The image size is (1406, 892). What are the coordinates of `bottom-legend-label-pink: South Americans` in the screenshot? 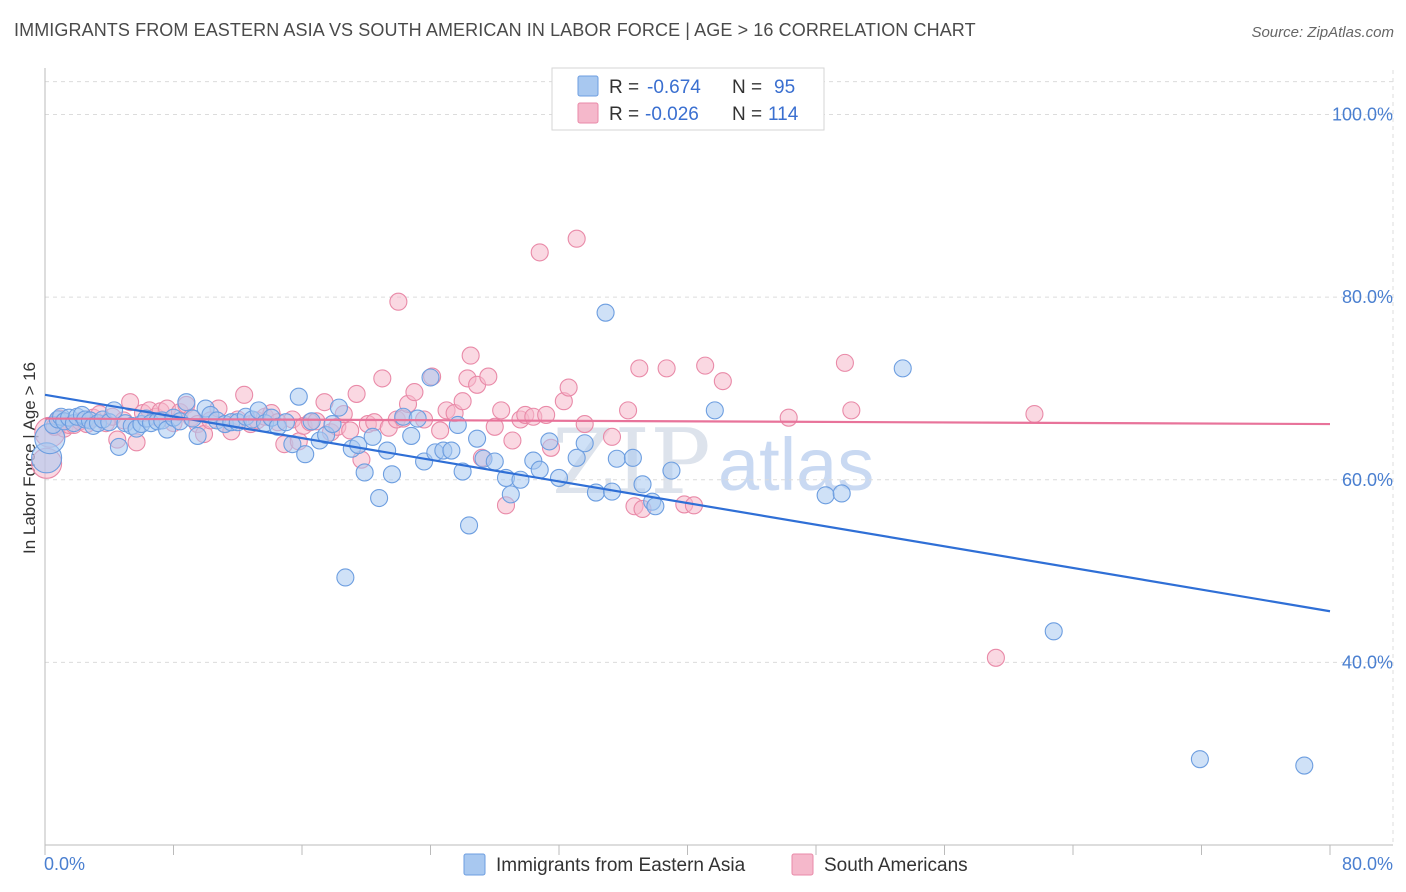 It's located at (896, 865).